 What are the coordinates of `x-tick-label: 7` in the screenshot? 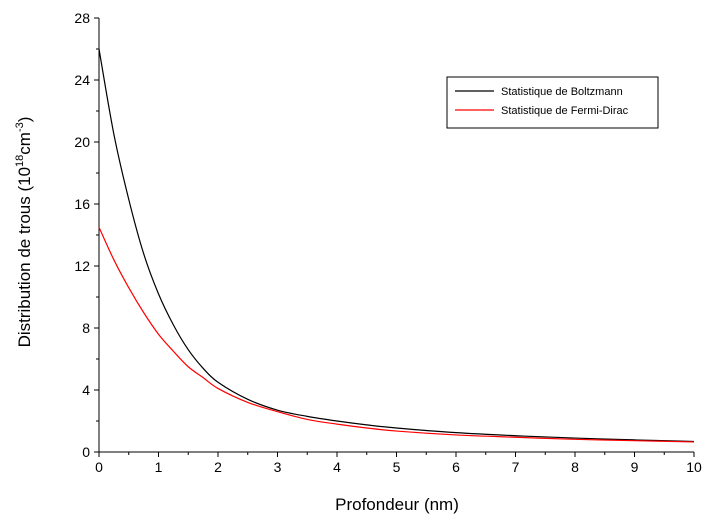 It's located at (516, 467).